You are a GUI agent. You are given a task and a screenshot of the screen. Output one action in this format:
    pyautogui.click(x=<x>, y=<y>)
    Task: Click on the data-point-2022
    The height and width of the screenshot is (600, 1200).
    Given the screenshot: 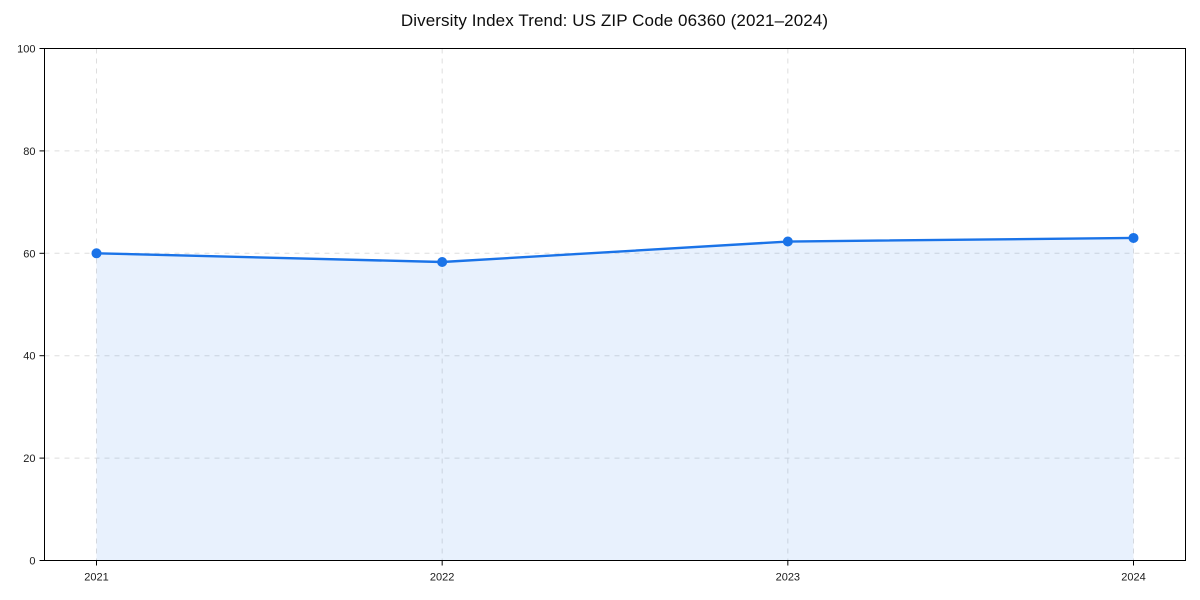 What is the action you would take?
    pyautogui.click(x=442, y=262)
    